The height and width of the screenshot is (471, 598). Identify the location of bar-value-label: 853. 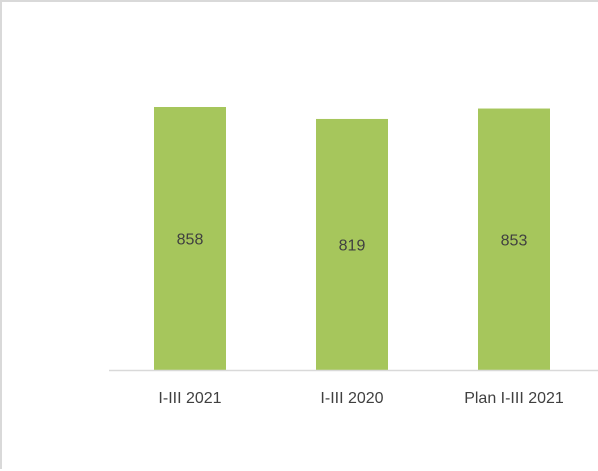
(514, 240).